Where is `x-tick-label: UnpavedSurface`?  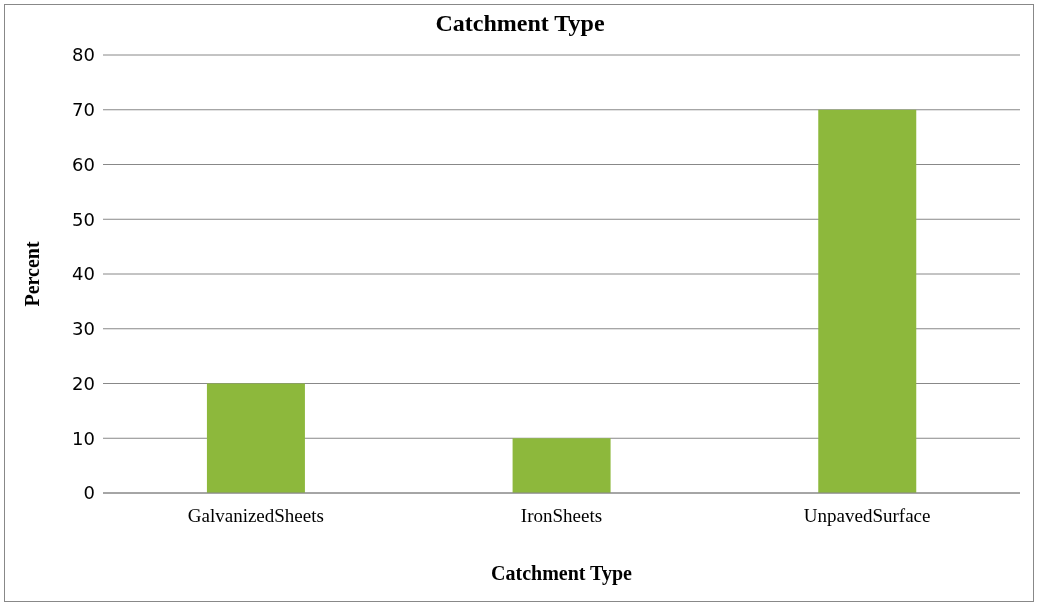 x-tick-label: UnpavedSurface is located at coordinates (867, 516).